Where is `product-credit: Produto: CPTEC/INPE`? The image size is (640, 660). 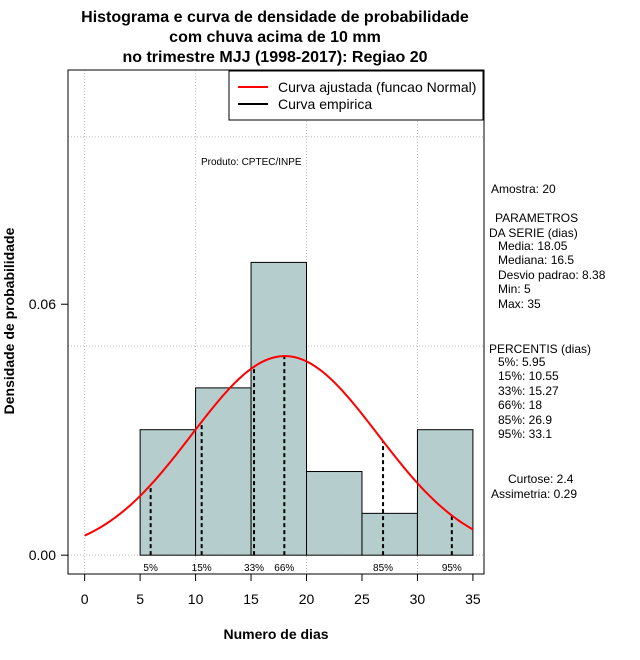 product-credit: Produto: CPTEC/INPE is located at coordinates (251, 162).